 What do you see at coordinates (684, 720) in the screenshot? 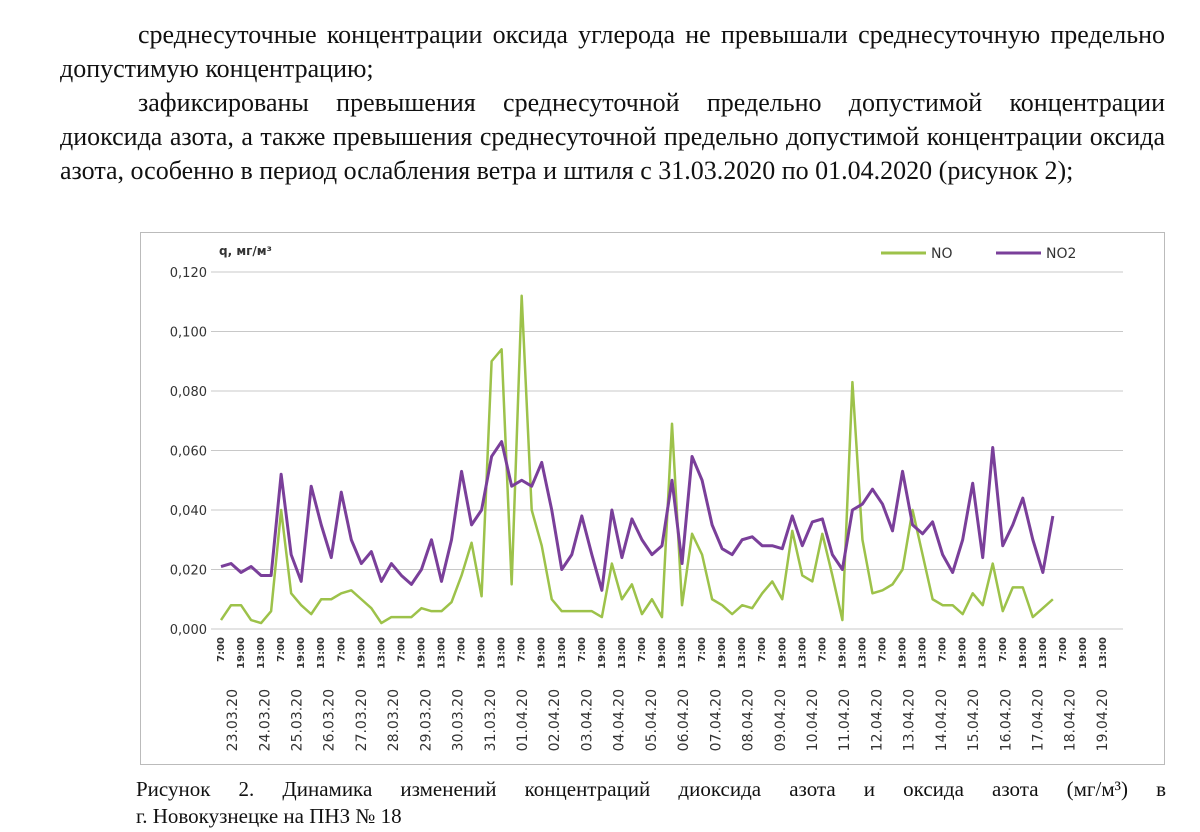
I see `date-label: 06.04.20` at bounding box center [684, 720].